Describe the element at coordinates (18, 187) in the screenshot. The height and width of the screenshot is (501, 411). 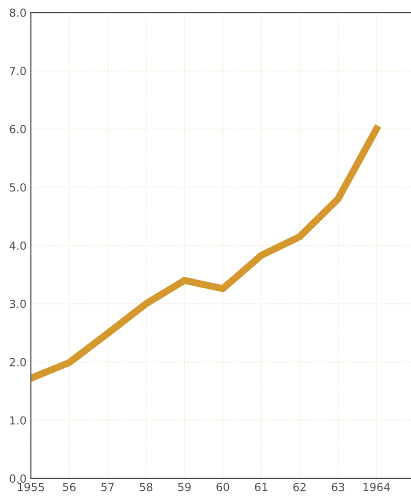
I see `y-tick-label: 5.0` at that location.